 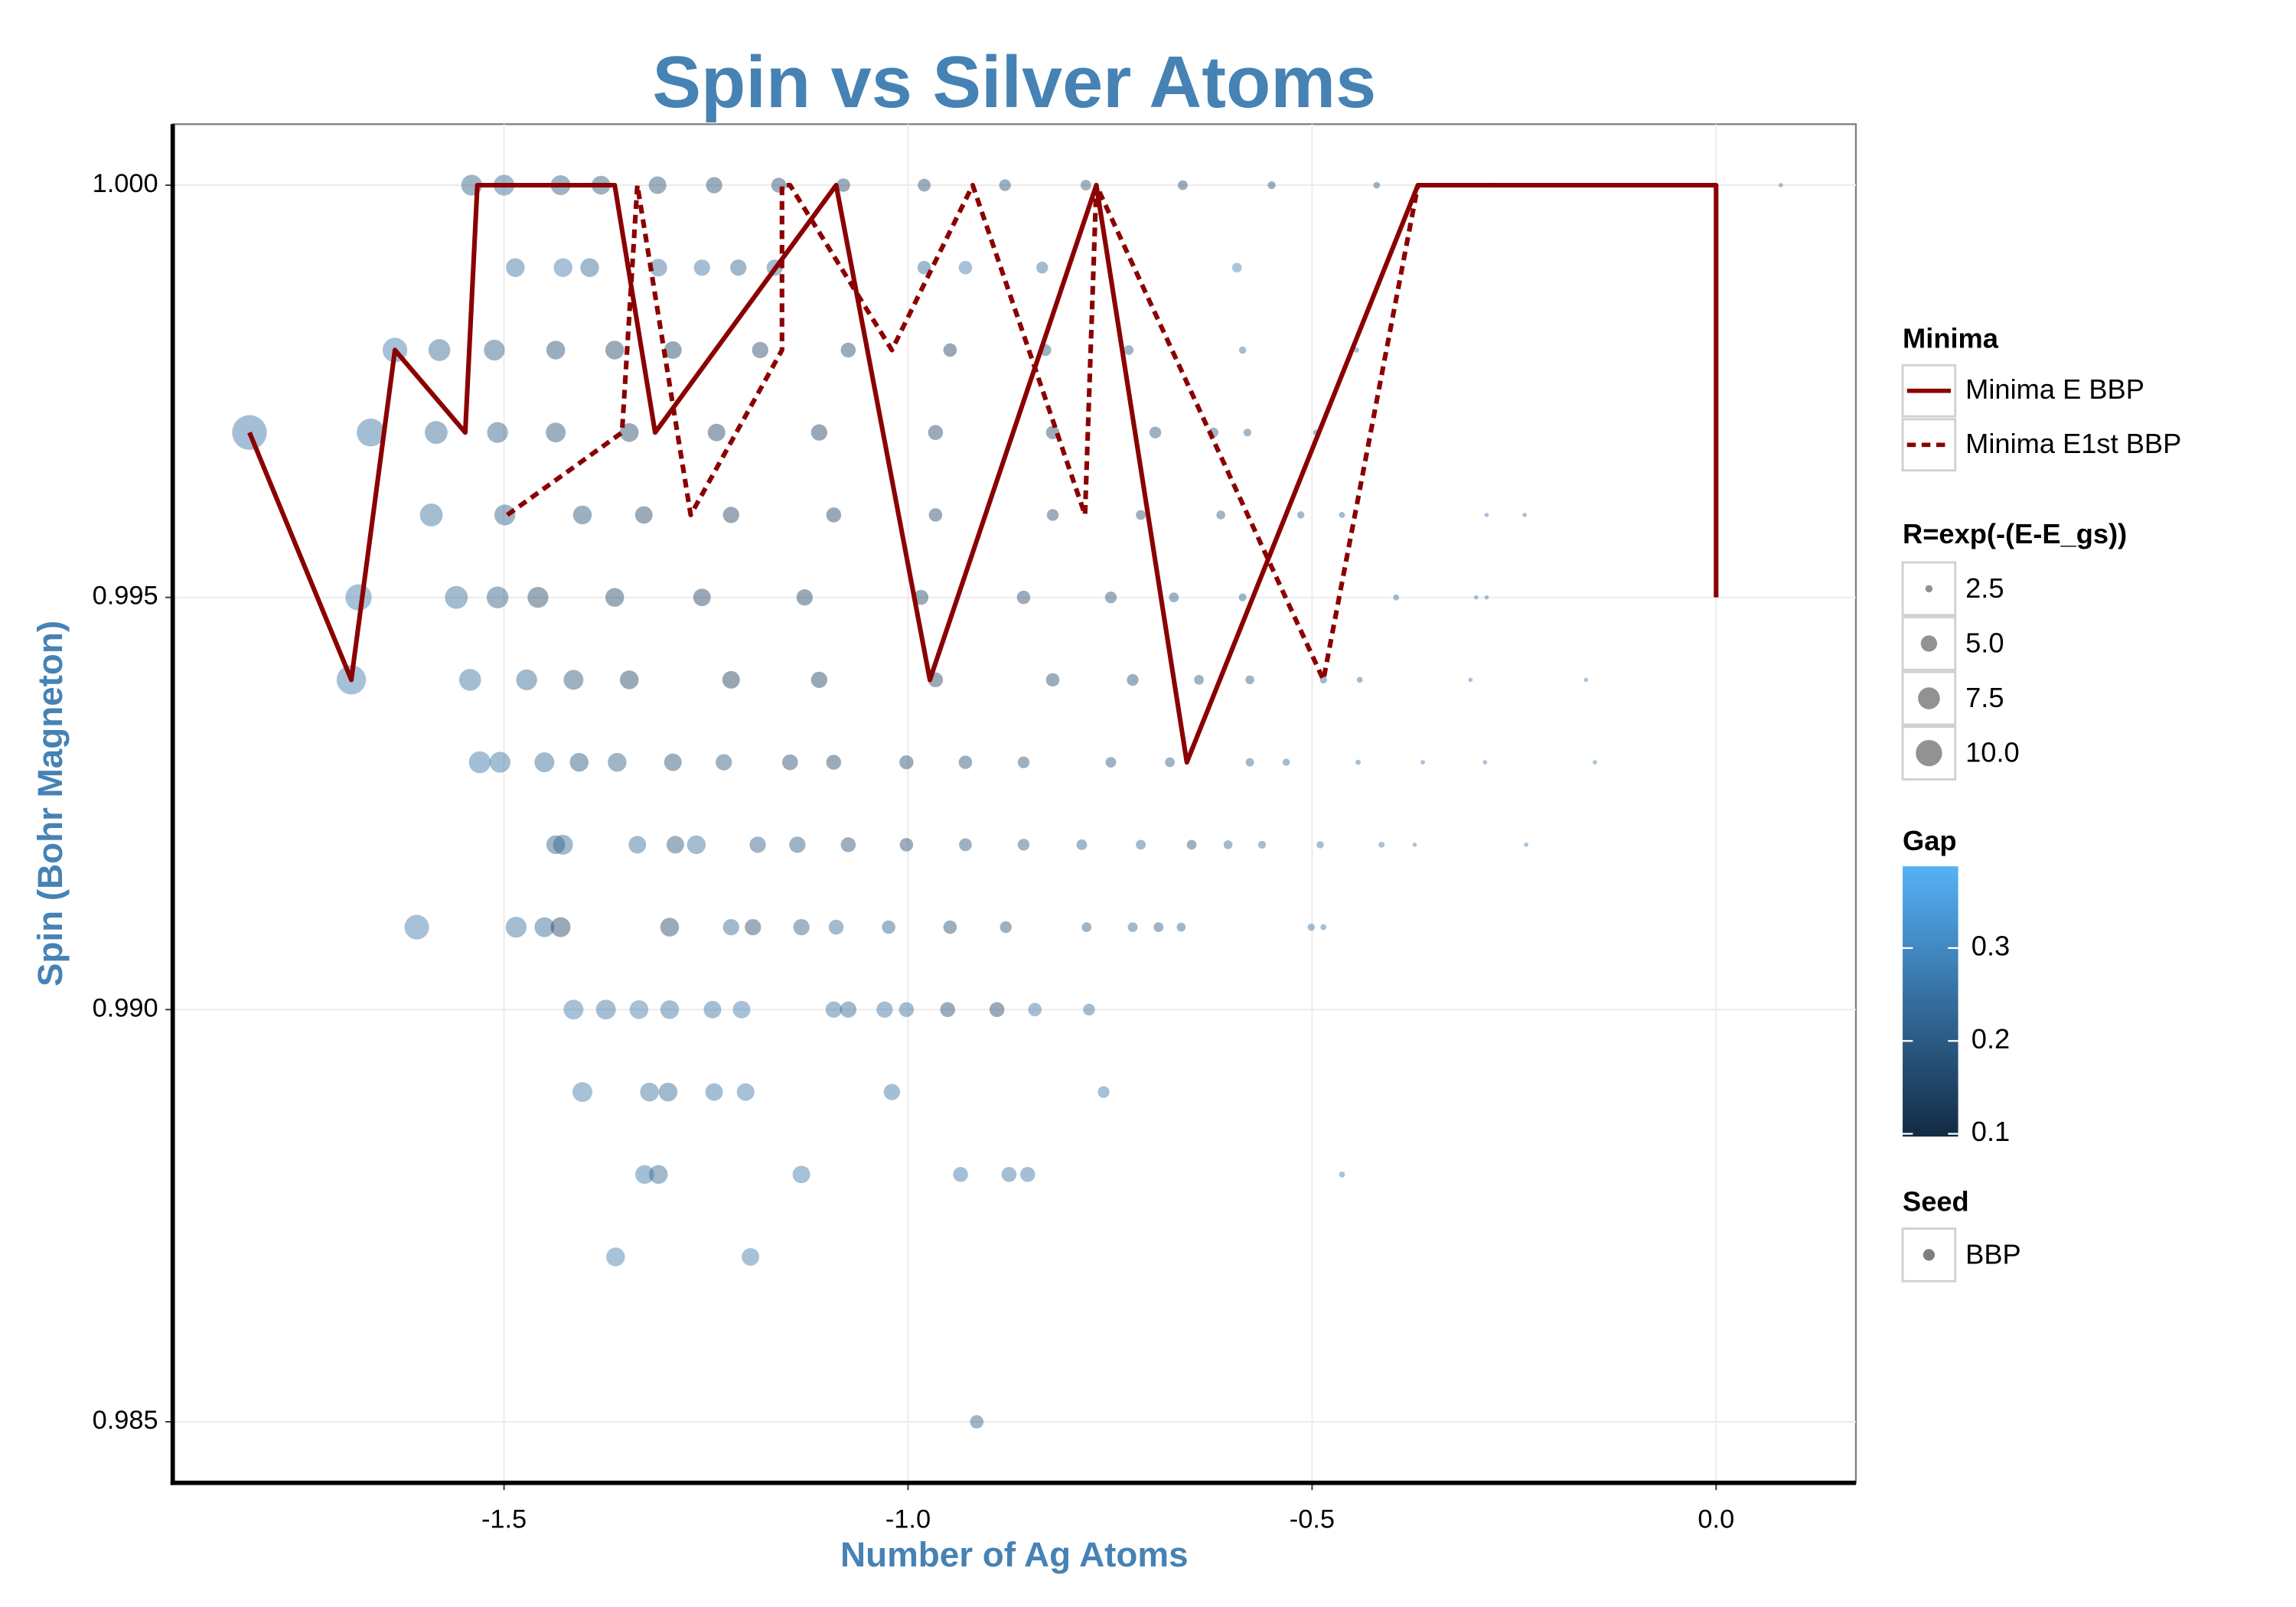 What do you see at coordinates (125, 596) in the screenshot?
I see `y-tick-label: 0.995` at bounding box center [125, 596].